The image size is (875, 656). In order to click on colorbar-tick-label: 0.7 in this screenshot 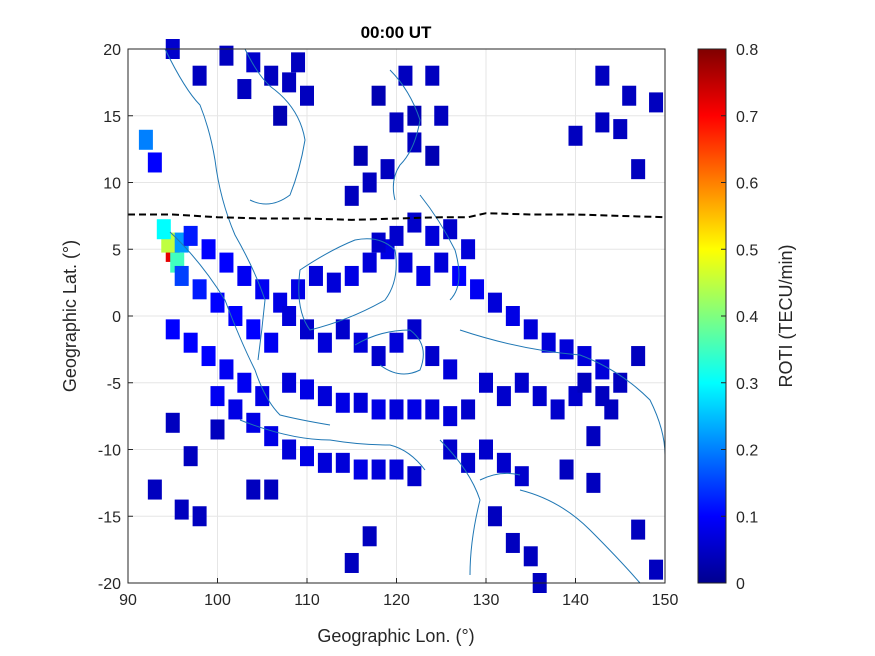, I will do `click(747, 117)`.